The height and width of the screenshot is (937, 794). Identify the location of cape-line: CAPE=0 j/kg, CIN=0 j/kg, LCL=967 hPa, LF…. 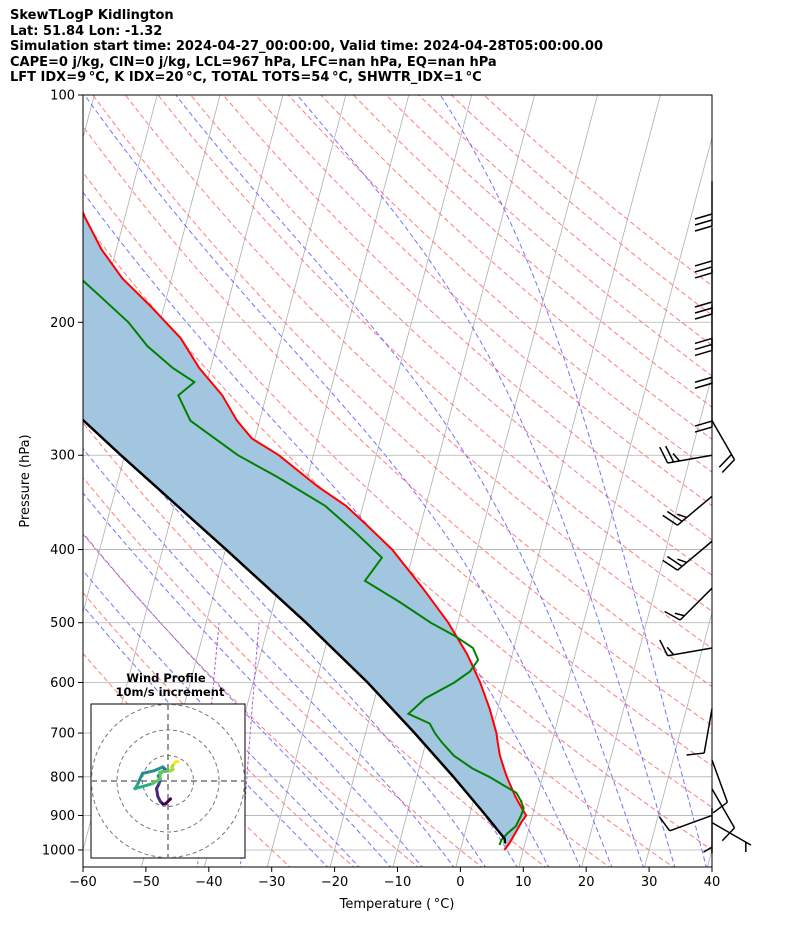
(253, 62).